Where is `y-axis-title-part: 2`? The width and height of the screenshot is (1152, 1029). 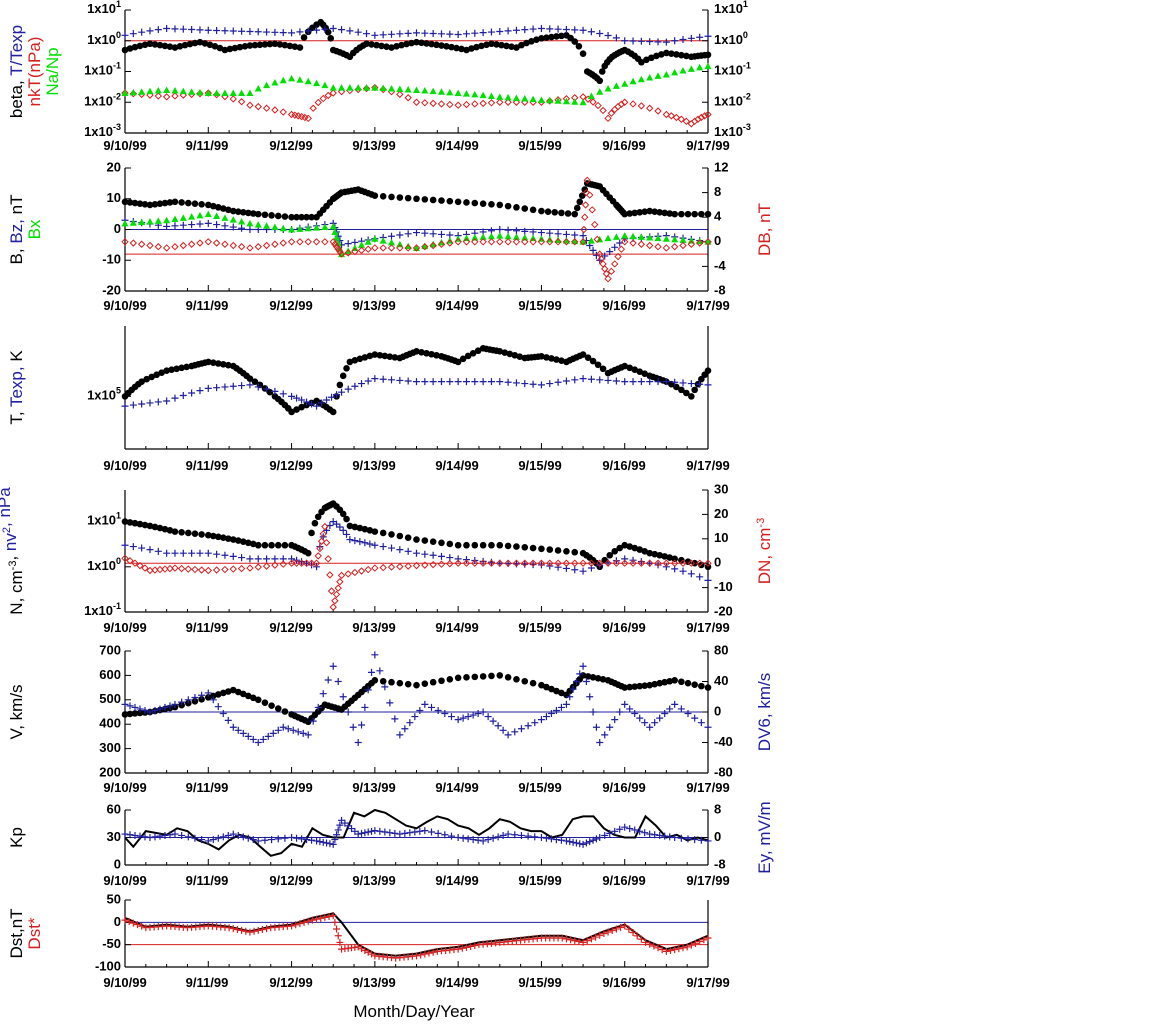 y-axis-title-part: 2 is located at coordinates (7, 530).